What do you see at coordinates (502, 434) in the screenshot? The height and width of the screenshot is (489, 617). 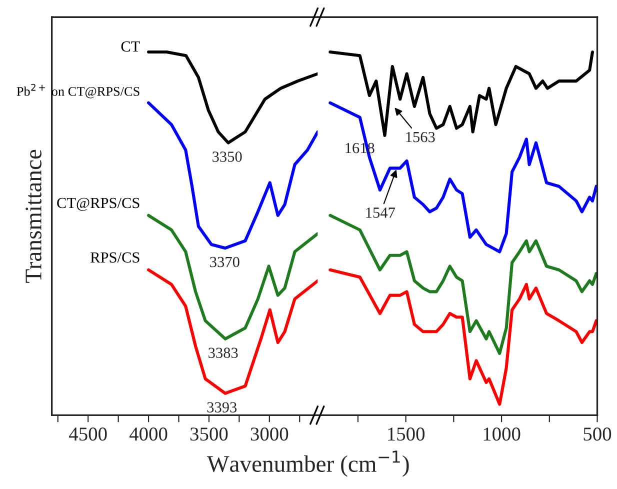 I see `x-tick-label: 1000` at bounding box center [502, 434].